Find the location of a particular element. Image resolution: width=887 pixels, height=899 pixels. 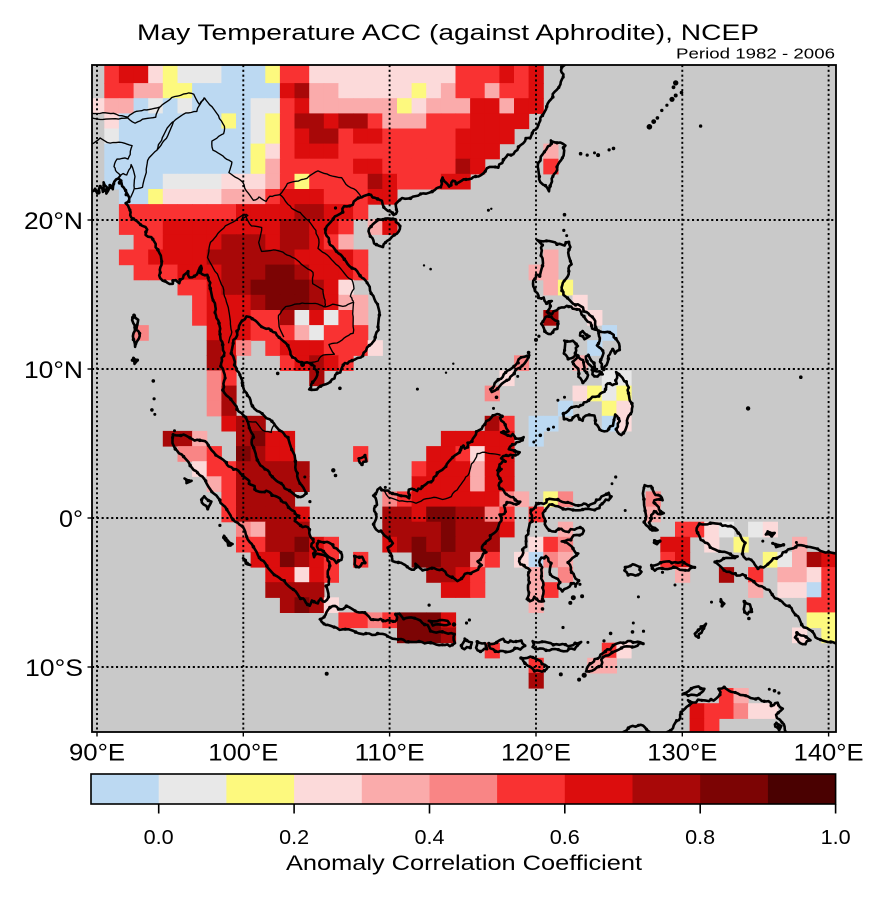

svg-text: 20°N is located at coordinates (53, 221).